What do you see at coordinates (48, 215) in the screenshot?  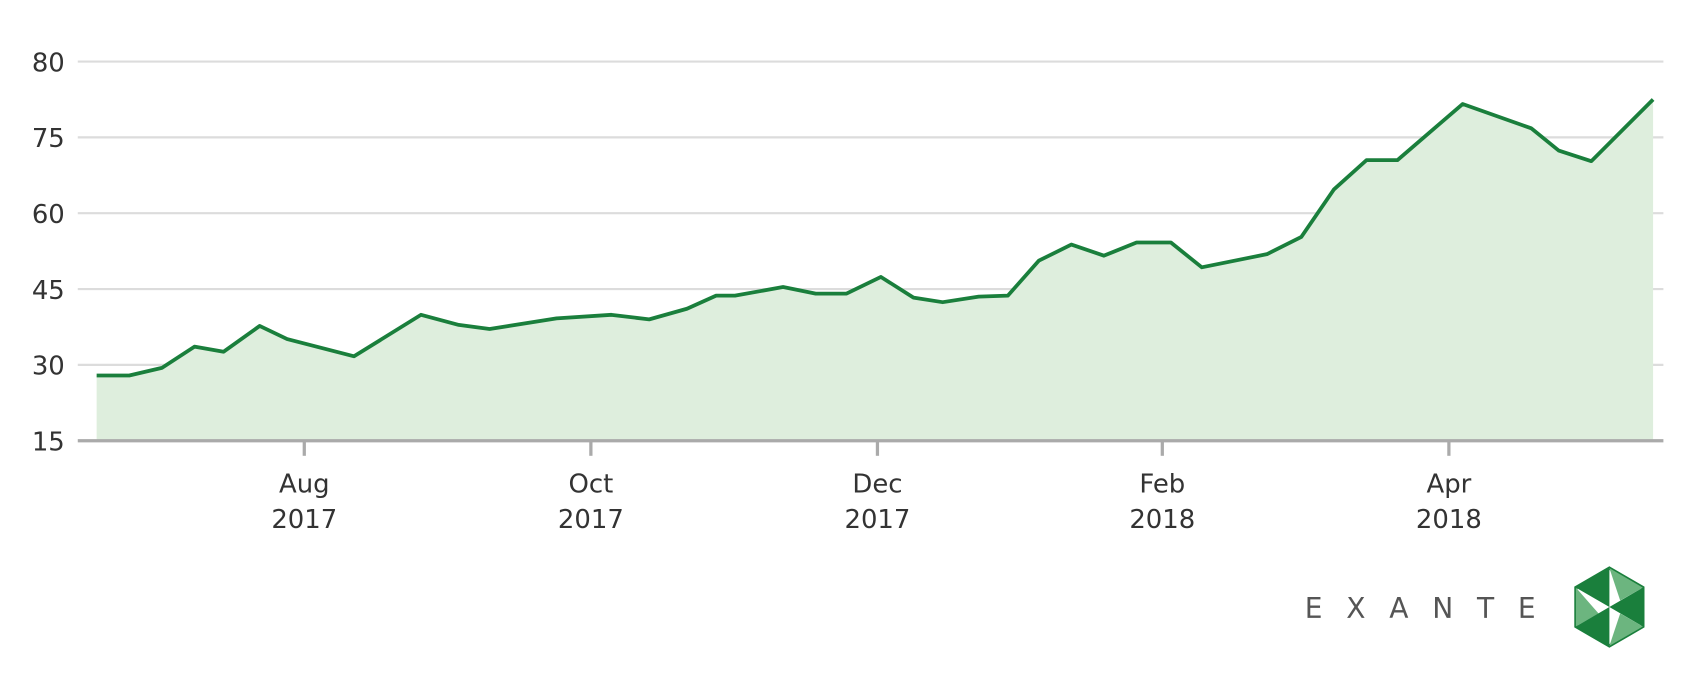 I see `y-tick-label: 60` at bounding box center [48, 215].